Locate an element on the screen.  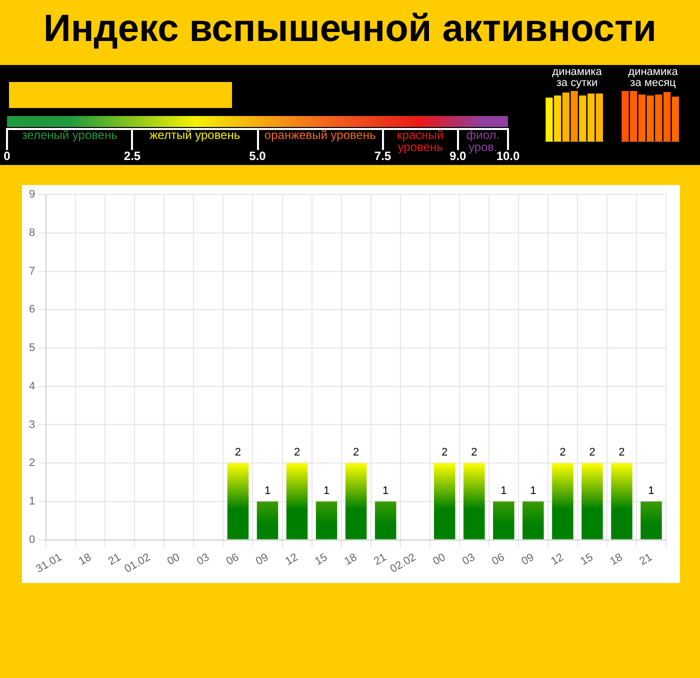
category-label: красный уровень is located at coordinates (420, 141).